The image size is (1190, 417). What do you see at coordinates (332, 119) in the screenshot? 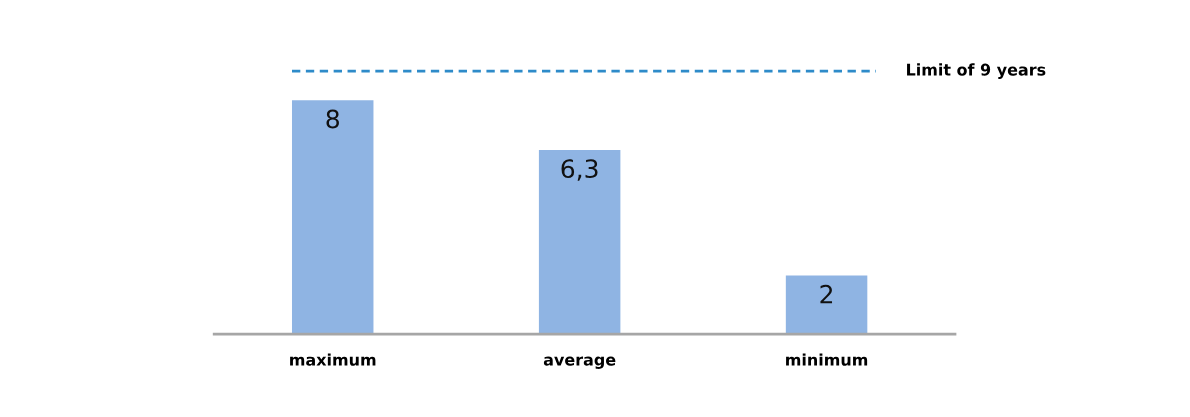
I see `data-label: 8` at bounding box center [332, 119].